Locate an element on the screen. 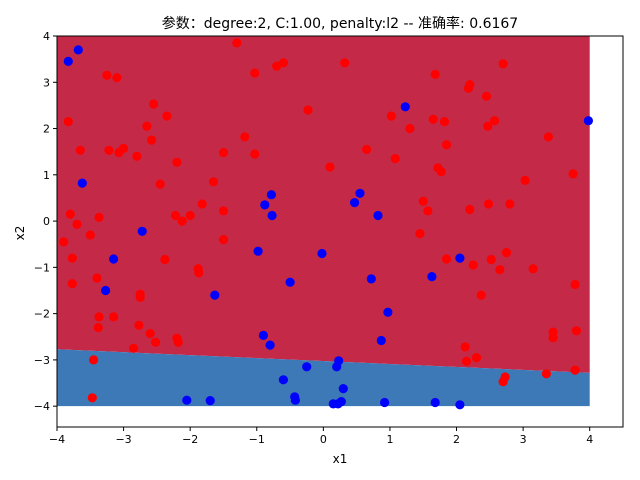  x-tick-label: −2 is located at coordinates (190, 439).